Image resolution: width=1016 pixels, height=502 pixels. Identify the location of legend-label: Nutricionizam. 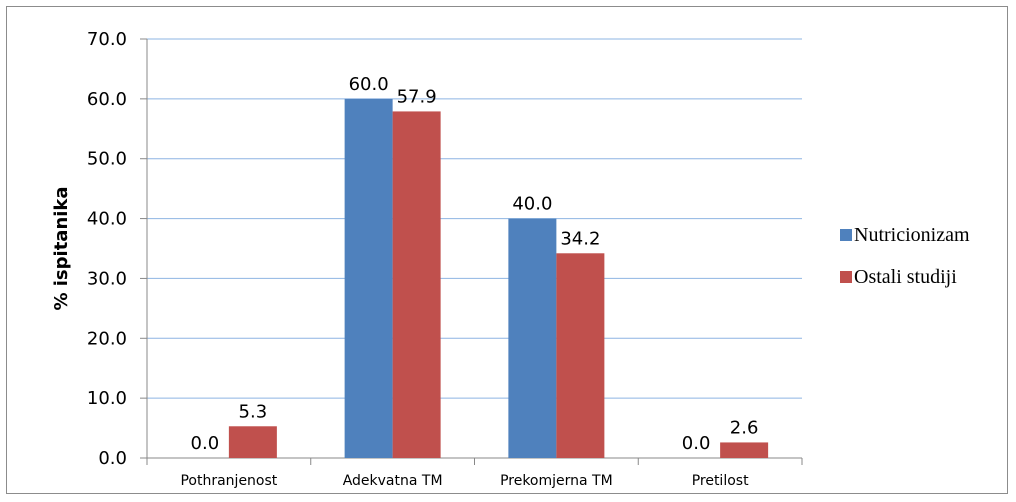
(912, 235).